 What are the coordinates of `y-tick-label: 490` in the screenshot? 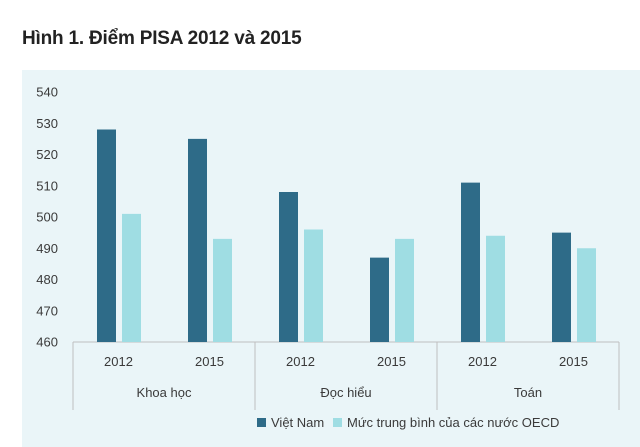 It's located at (47, 248).